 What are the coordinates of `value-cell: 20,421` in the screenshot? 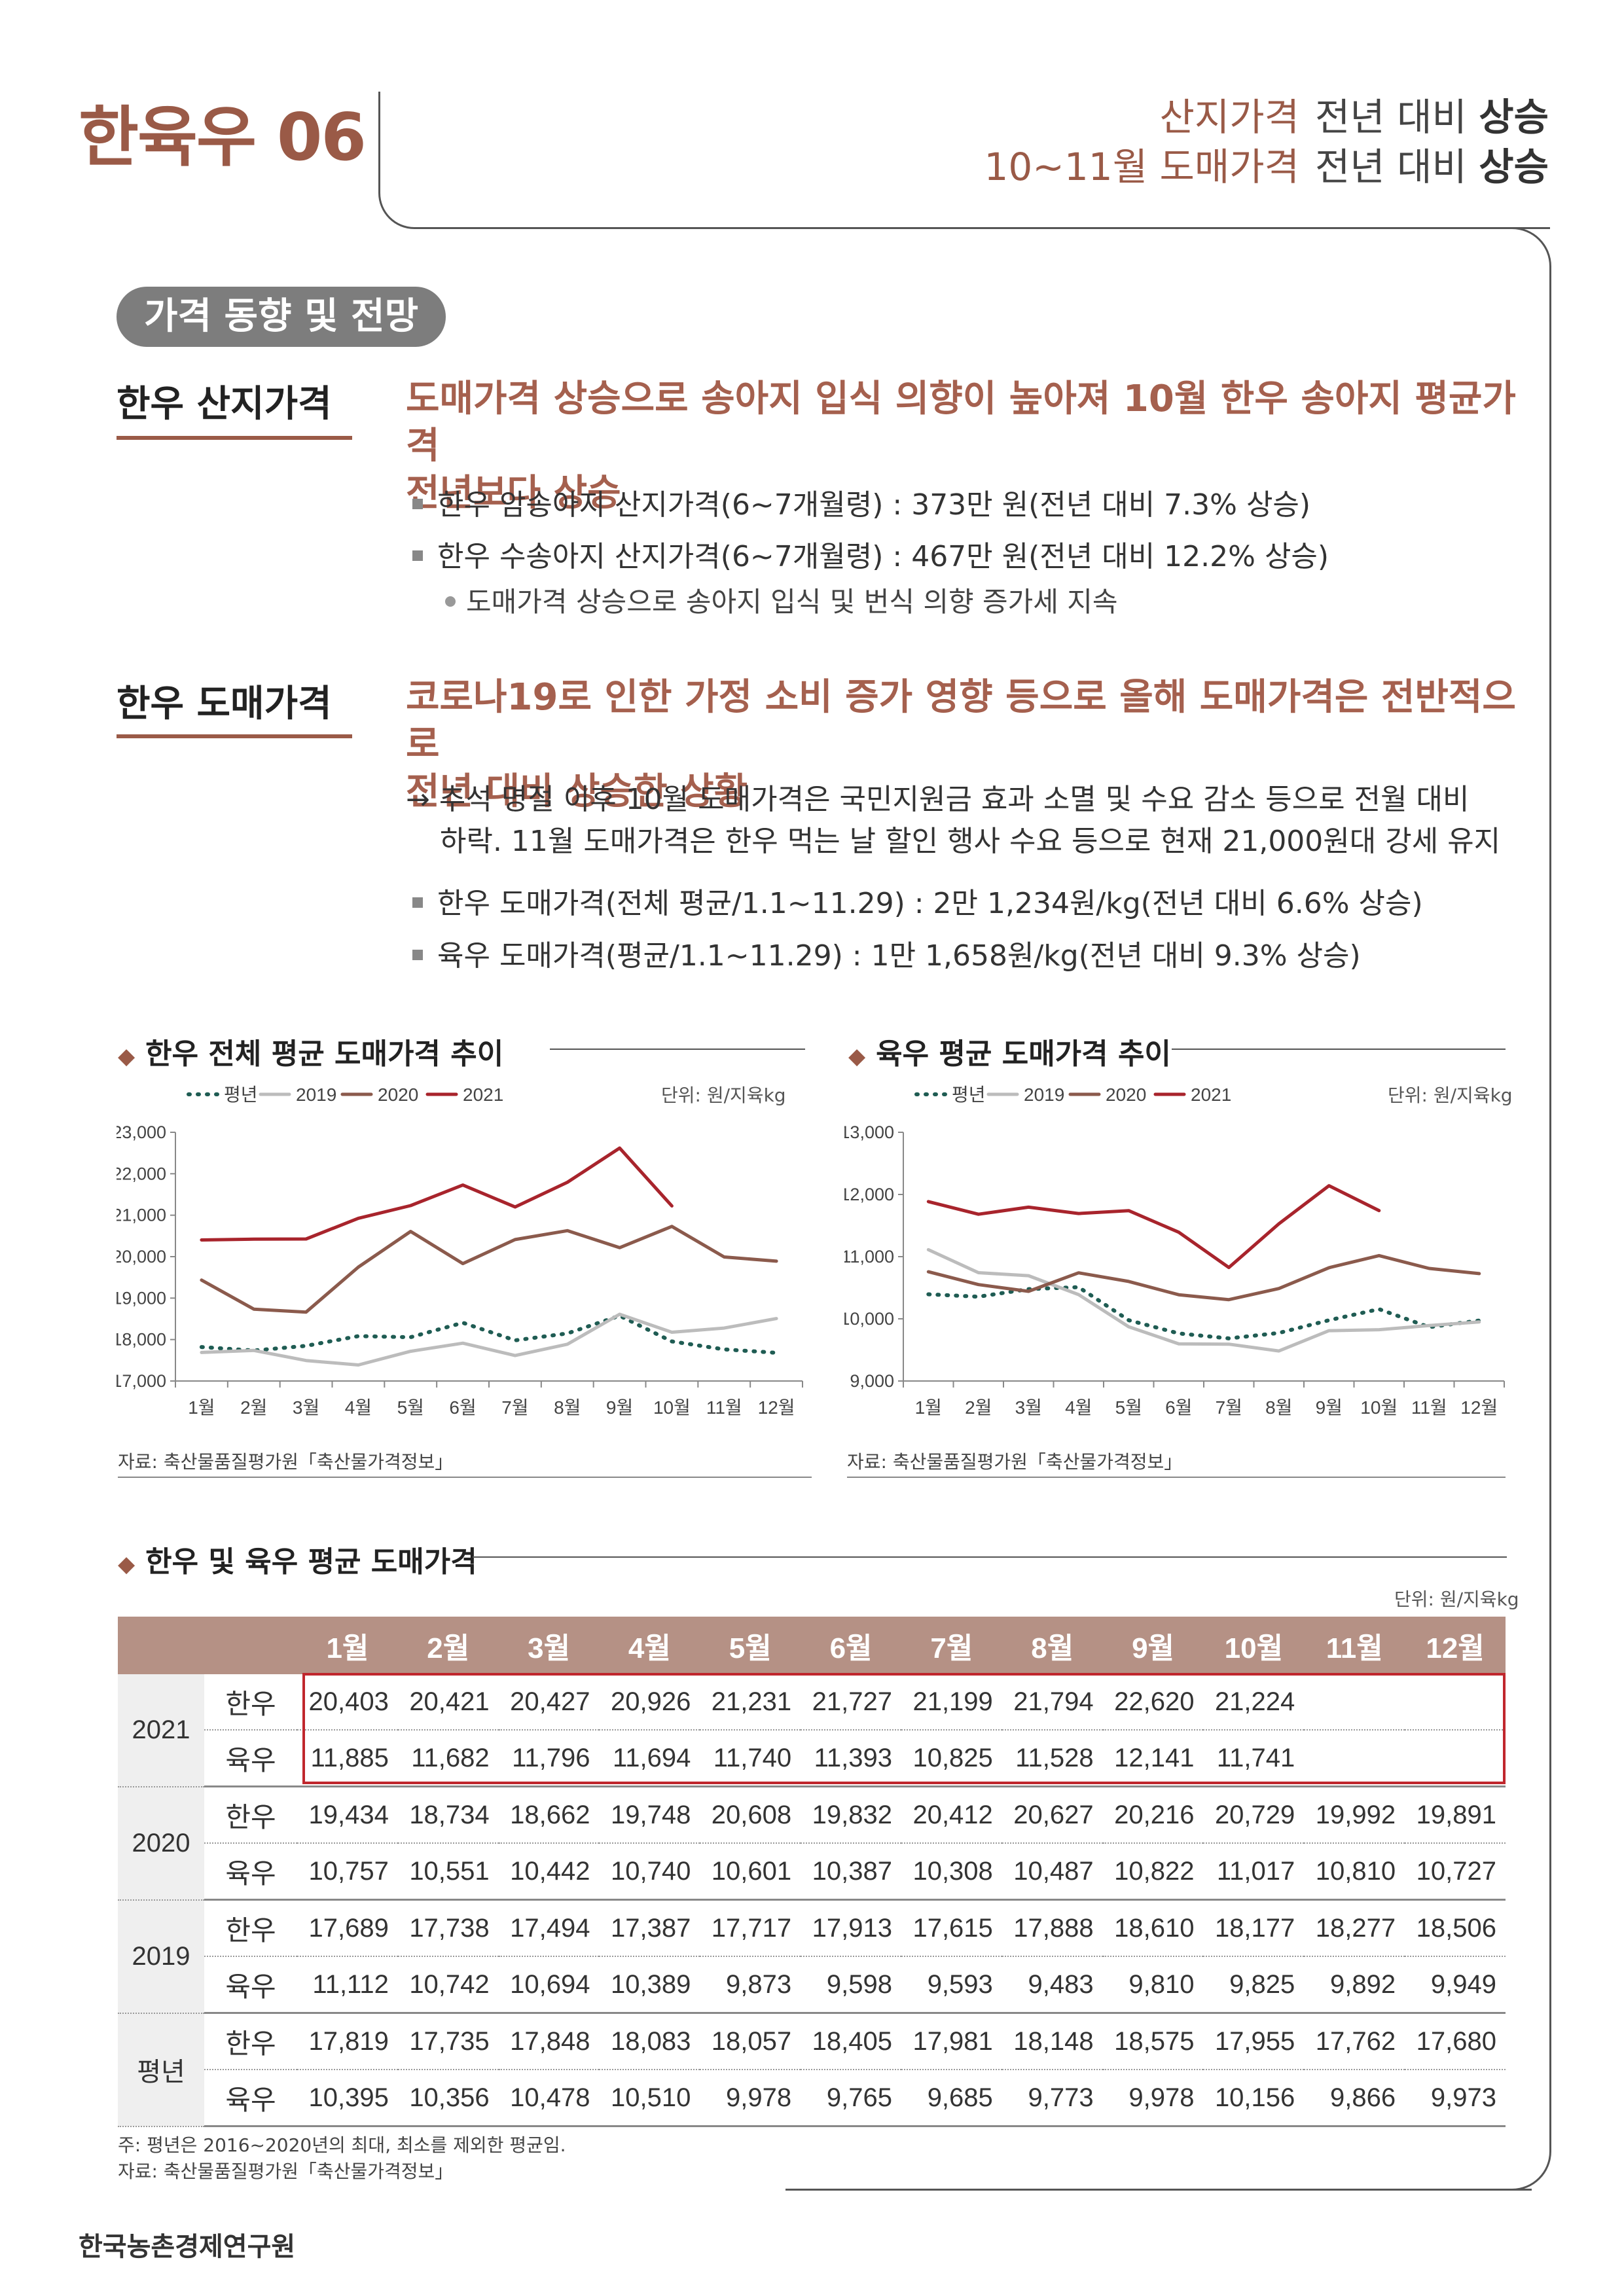 It's located at (448, 1702).